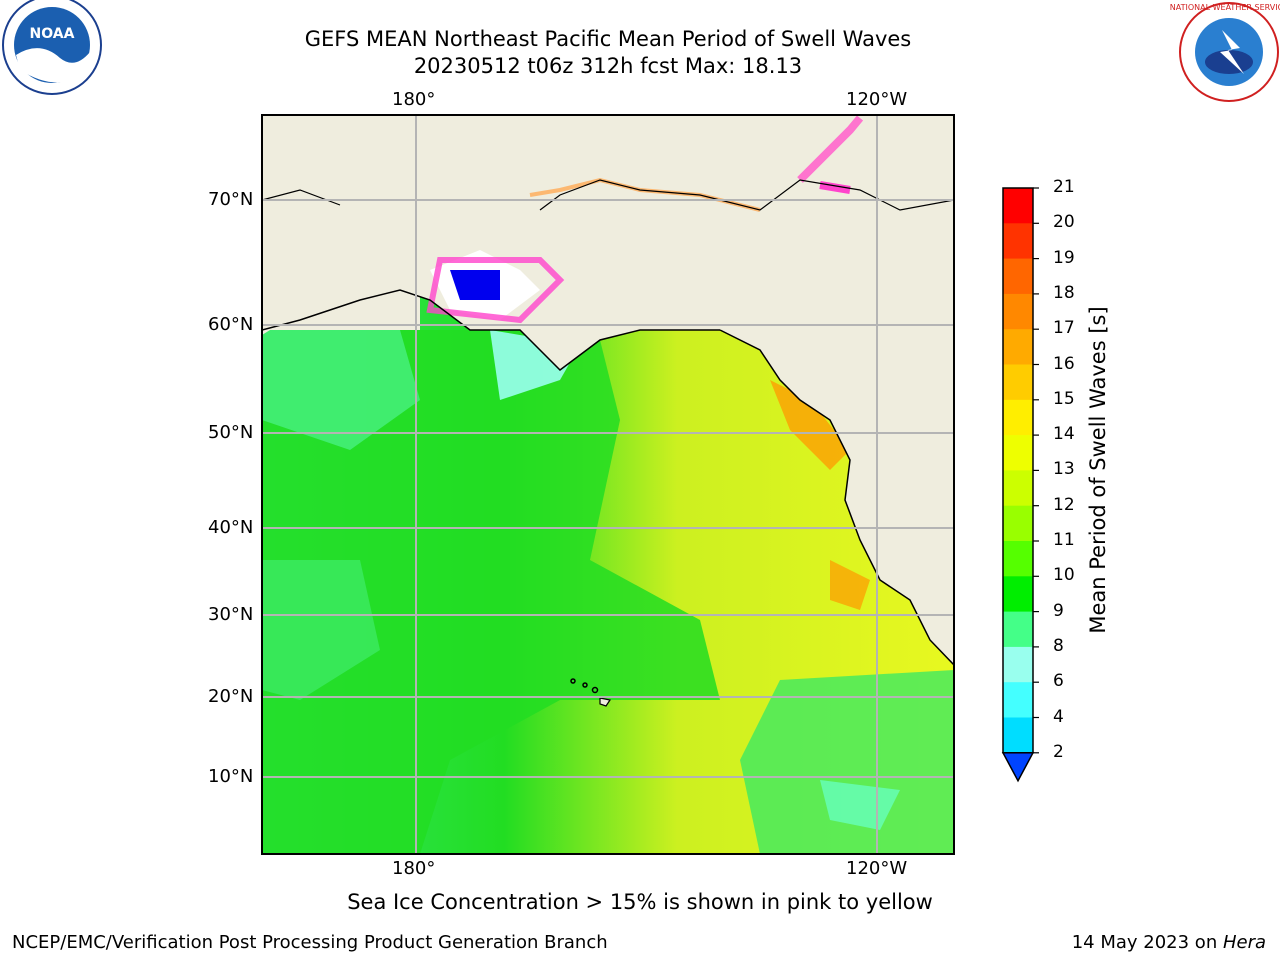  Describe the element at coordinates (1064, 222) in the screenshot. I see `colorbar-tick-label: 20` at that location.